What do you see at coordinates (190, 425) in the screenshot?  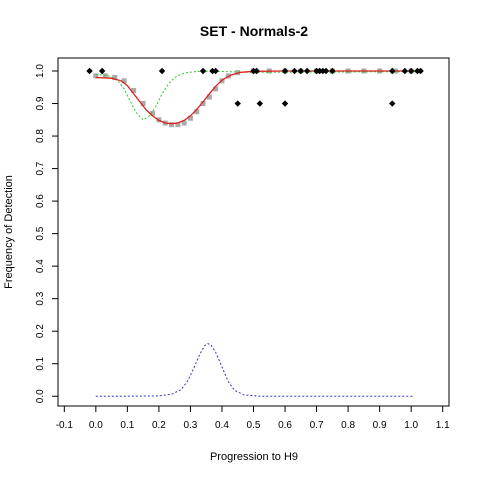 I see `x-tick-label: 0.3` at bounding box center [190, 425].